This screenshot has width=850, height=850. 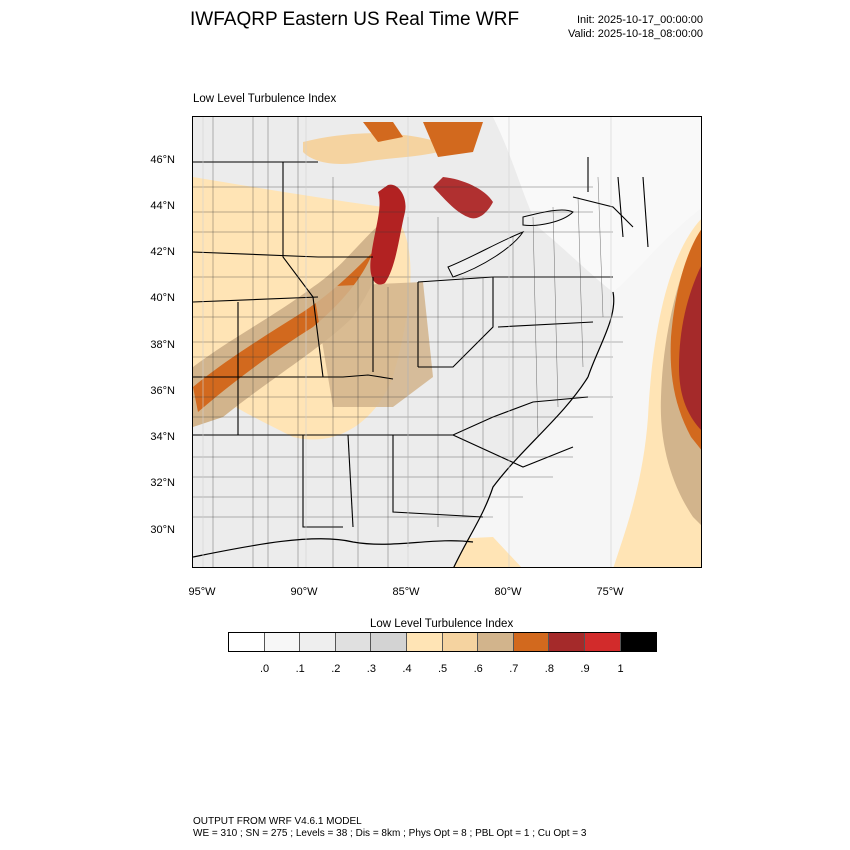 What do you see at coordinates (442, 624) in the screenshot?
I see `colorbar-title: Low Level Turbulence Index` at bounding box center [442, 624].